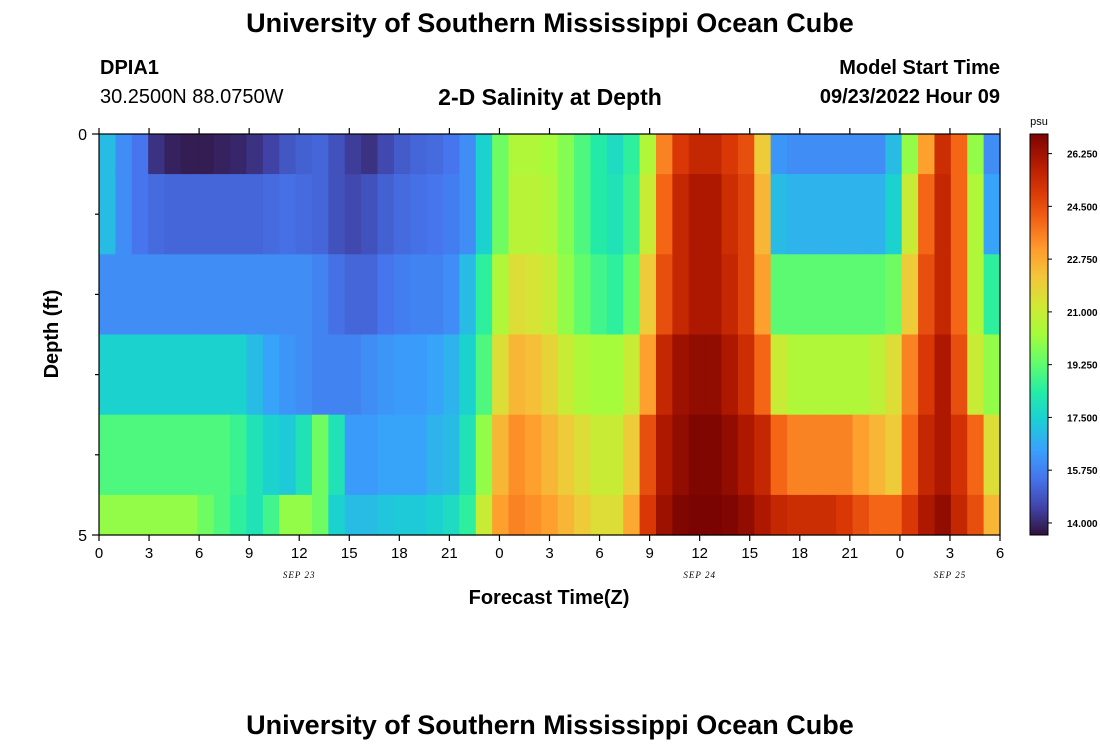 The height and width of the screenshot is (750, 1100). What do you see at coordinates (52, 334) in the screenshot?
I see `y-axis-label: Depth (ft)` at bounding box center [52, 334].